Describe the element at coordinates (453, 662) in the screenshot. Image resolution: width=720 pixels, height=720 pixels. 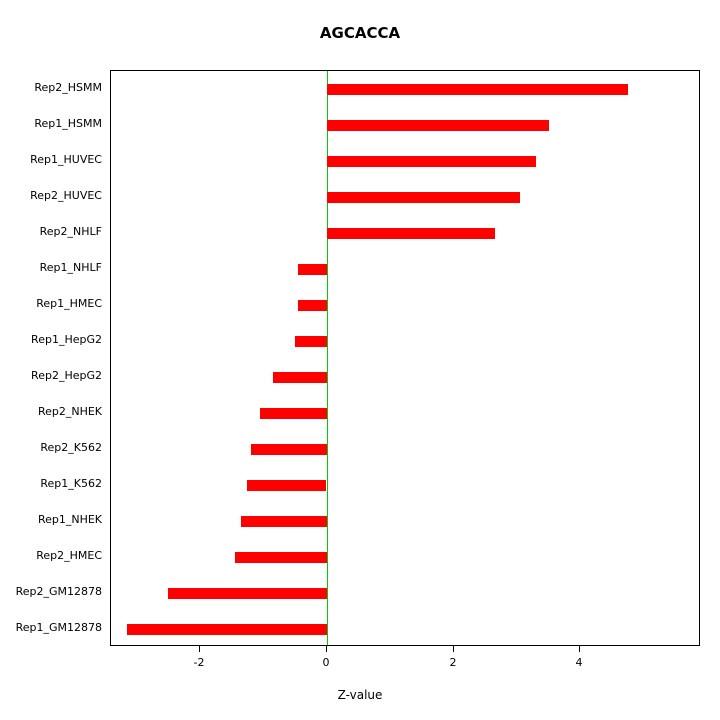
I see `x-tick-label-2: 2` at that location.